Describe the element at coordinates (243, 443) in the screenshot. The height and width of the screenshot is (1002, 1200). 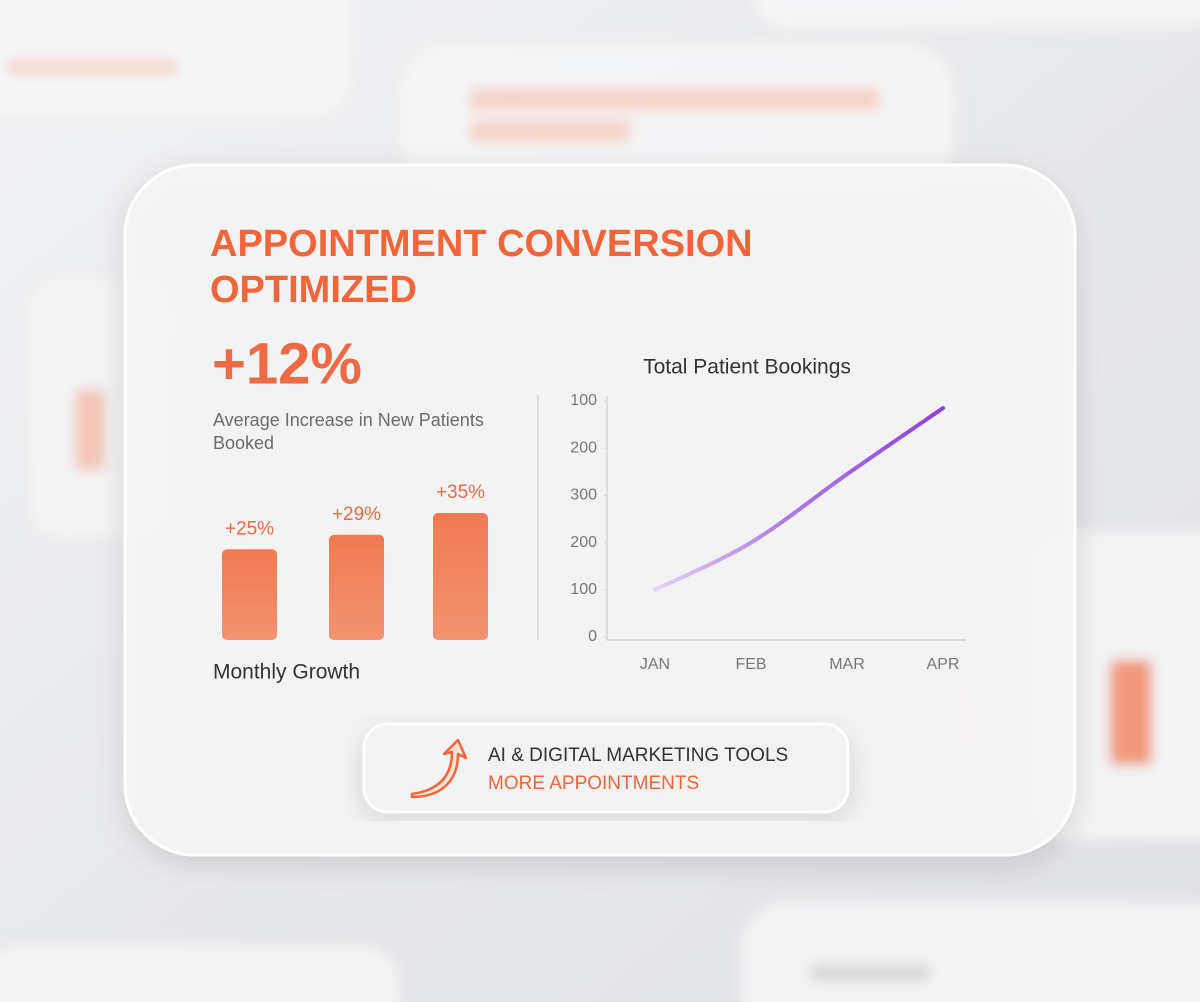
I see `stat-label: Booked` at that location.